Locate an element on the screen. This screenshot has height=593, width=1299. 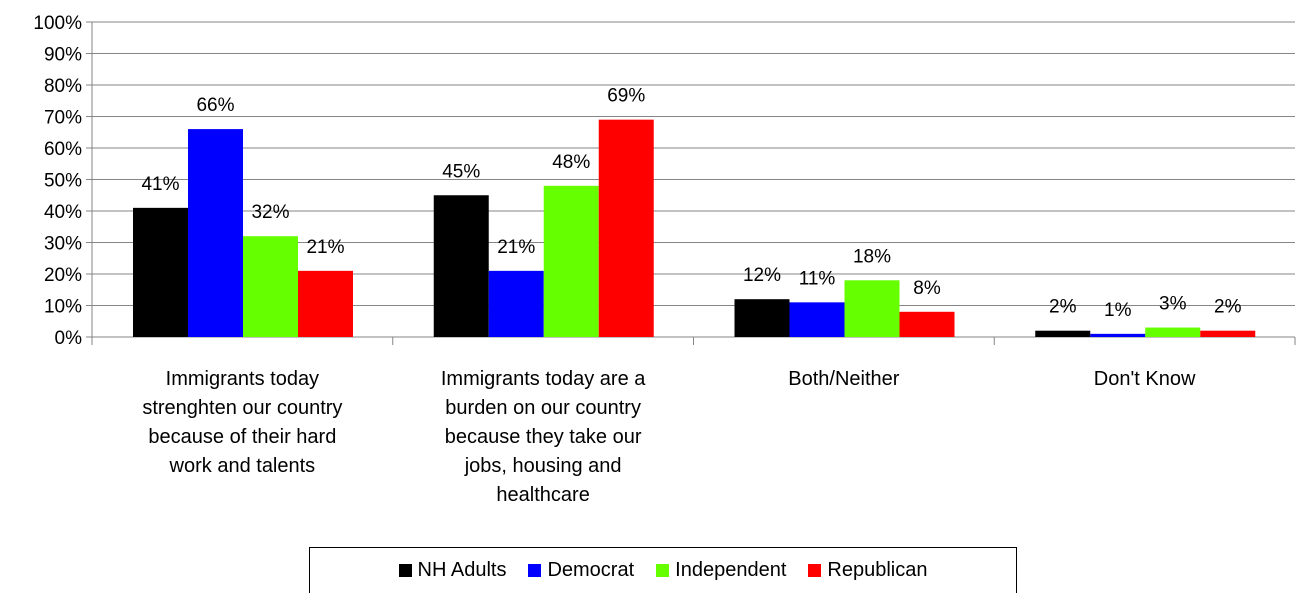
category-label: Don't Know is located at coordinates (1145, 379).